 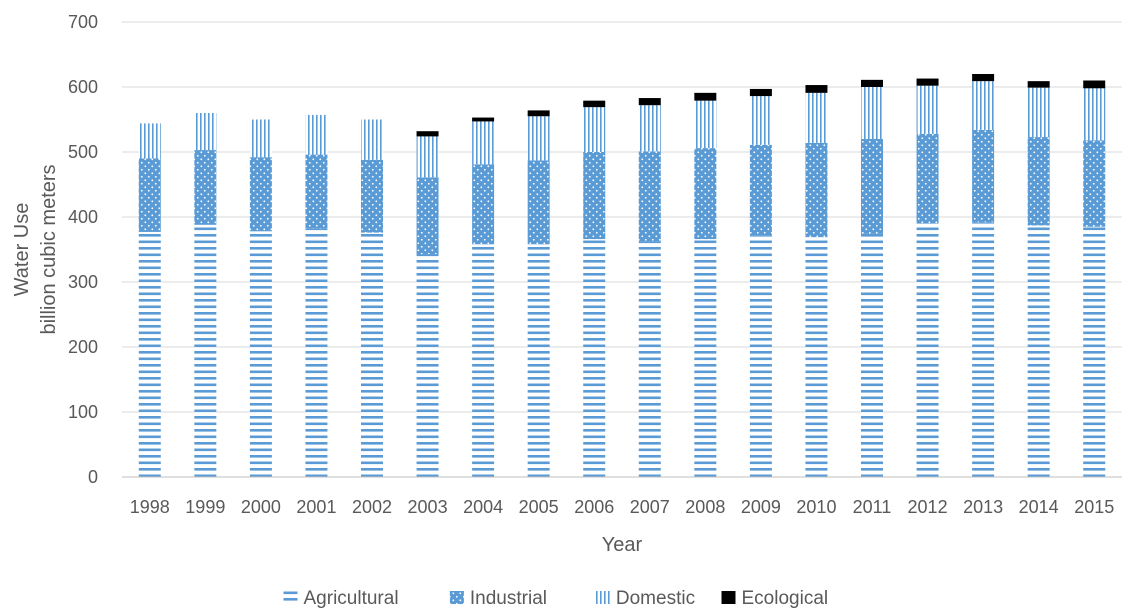 What do you see at coordinates (602, 597) in the screenshot?
I see `legend-swatch-domestic` at bounding box center [602, 597].